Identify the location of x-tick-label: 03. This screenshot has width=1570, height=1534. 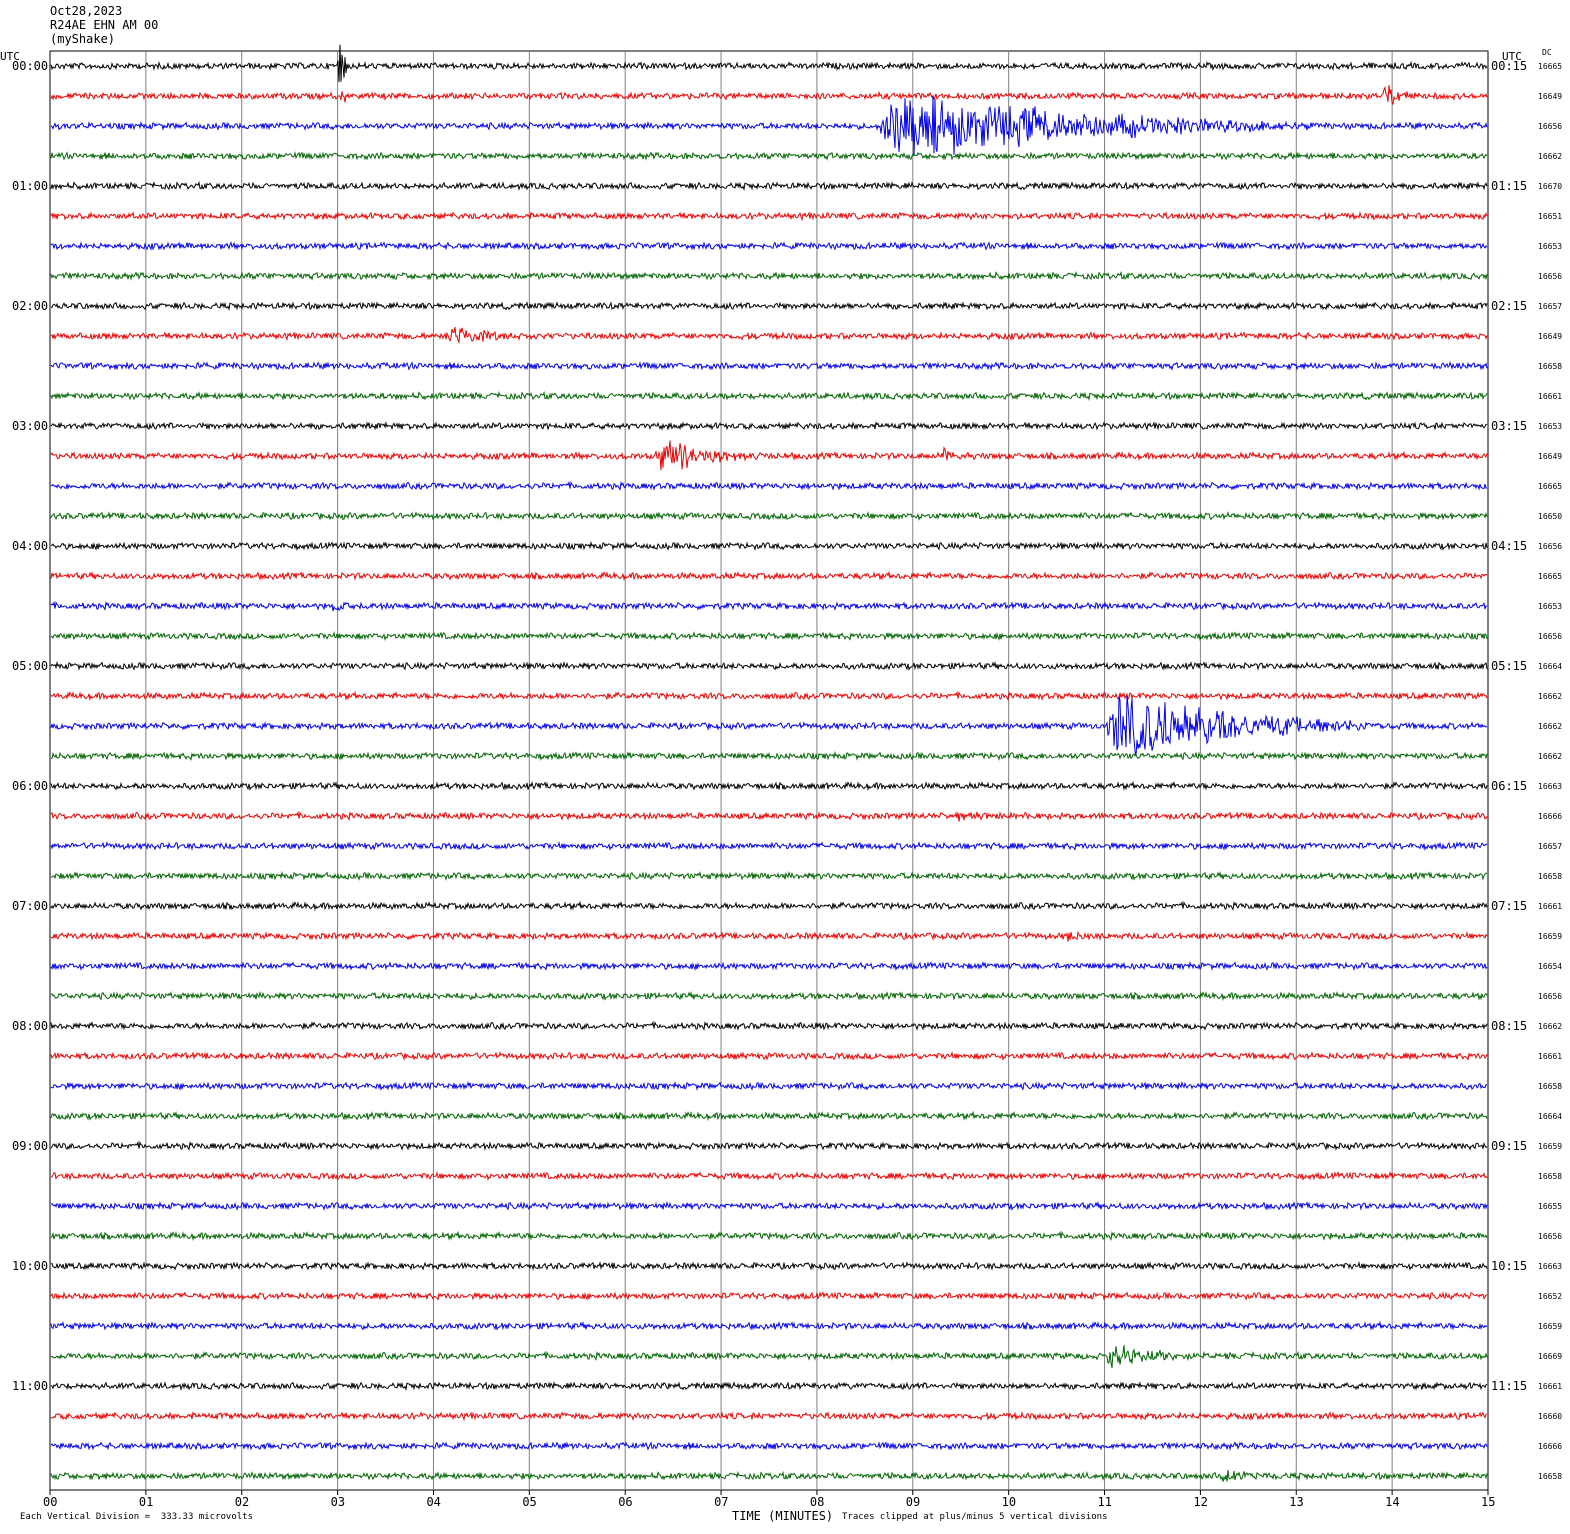
(338, 1502).